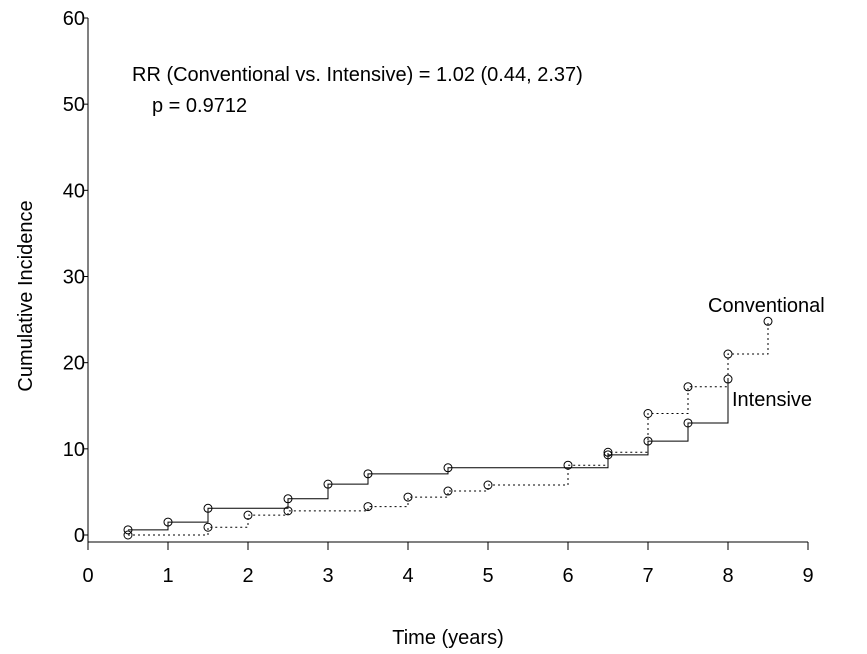 The width and height of the screenshot is (867, 654). What do you see at coordinates (647, 576) in the screenshot?
I see `x-tick-label: 7` at bounding box center [647, 576].